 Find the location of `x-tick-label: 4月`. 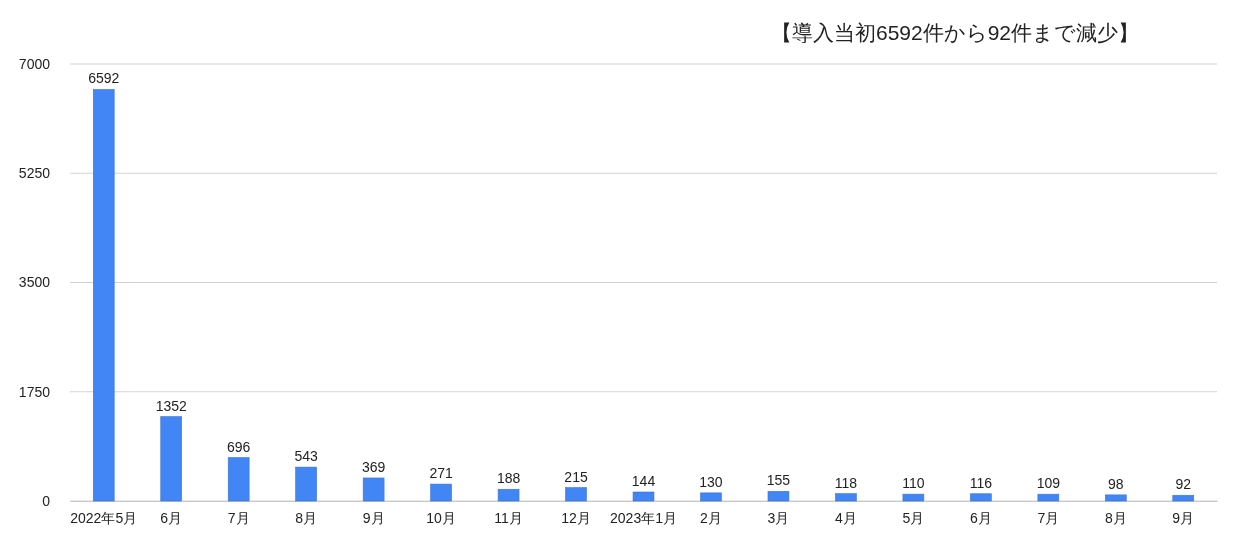

x-tick-label: 4月 is located at coordinates (846, 517).